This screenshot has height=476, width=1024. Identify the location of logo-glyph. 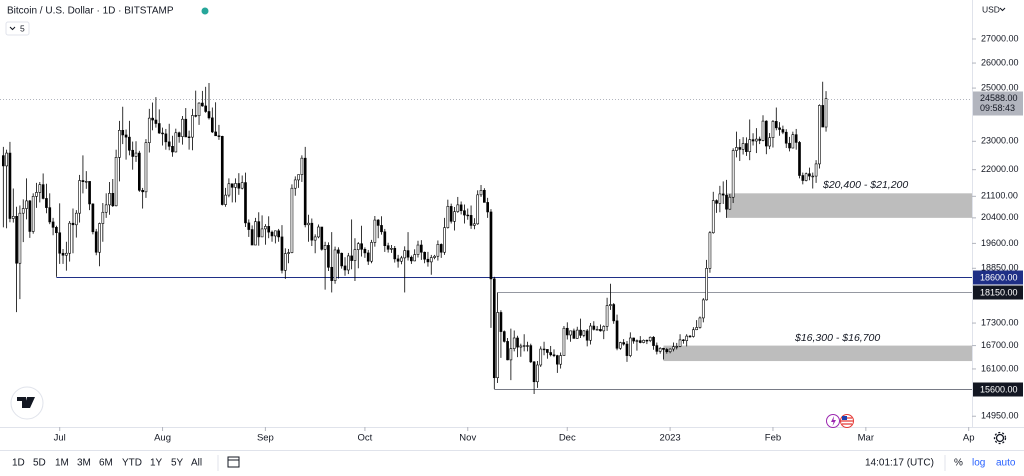
(26, 402).